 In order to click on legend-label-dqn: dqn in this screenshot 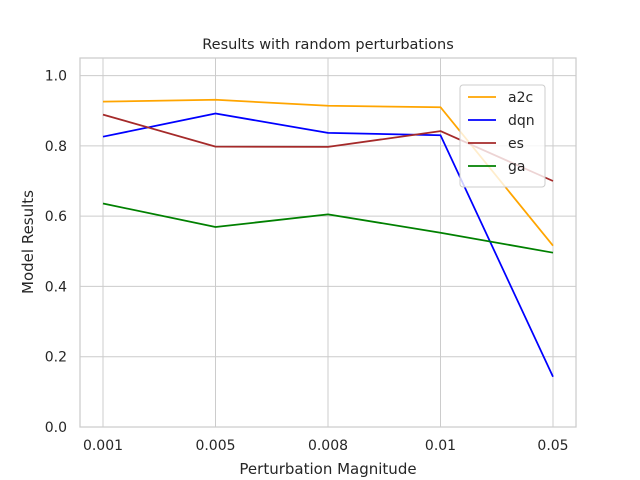, I will do `click(521, 121)`.